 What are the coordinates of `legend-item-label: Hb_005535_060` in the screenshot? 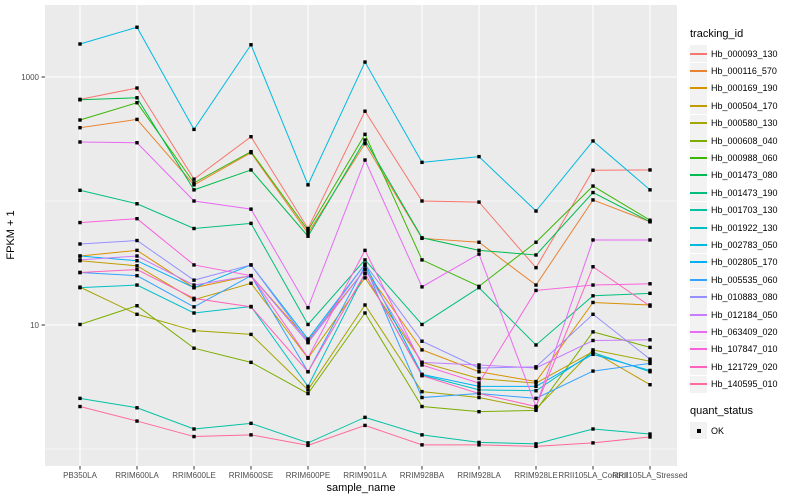 It's located at (744, 279).